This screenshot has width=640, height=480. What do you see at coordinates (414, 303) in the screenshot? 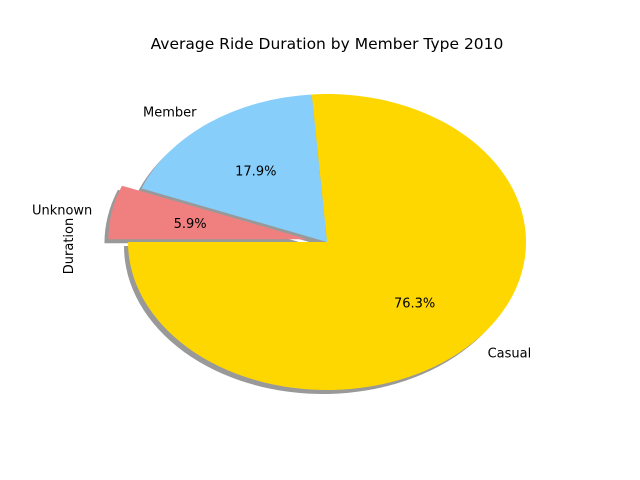
I see `pct-label-casual: 76.3%` at bounding box center [414, 303].